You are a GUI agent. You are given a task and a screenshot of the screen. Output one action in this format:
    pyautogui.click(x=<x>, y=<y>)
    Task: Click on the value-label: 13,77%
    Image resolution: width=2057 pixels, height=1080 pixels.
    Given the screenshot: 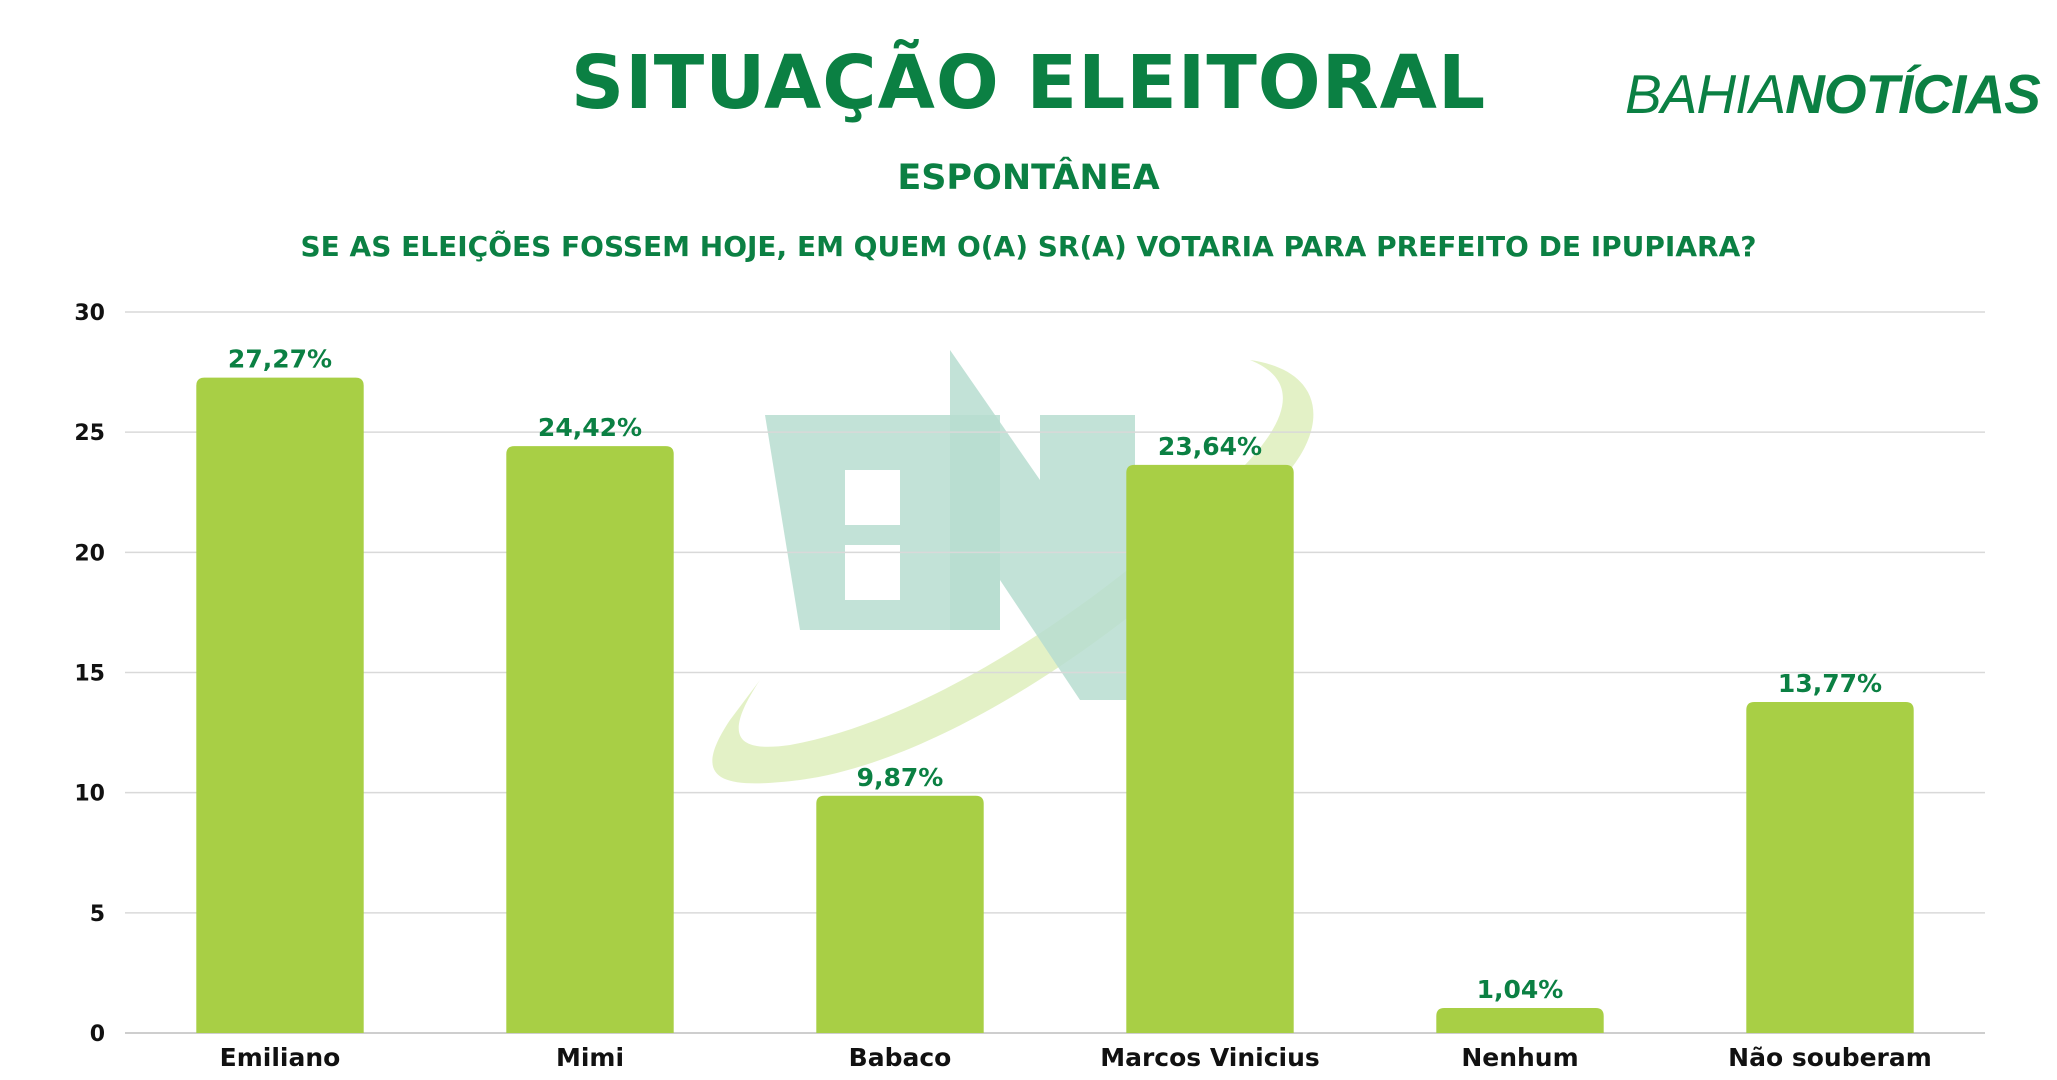 What is the action you would take?
    pyautogui.click(x=1830, y=683)
    